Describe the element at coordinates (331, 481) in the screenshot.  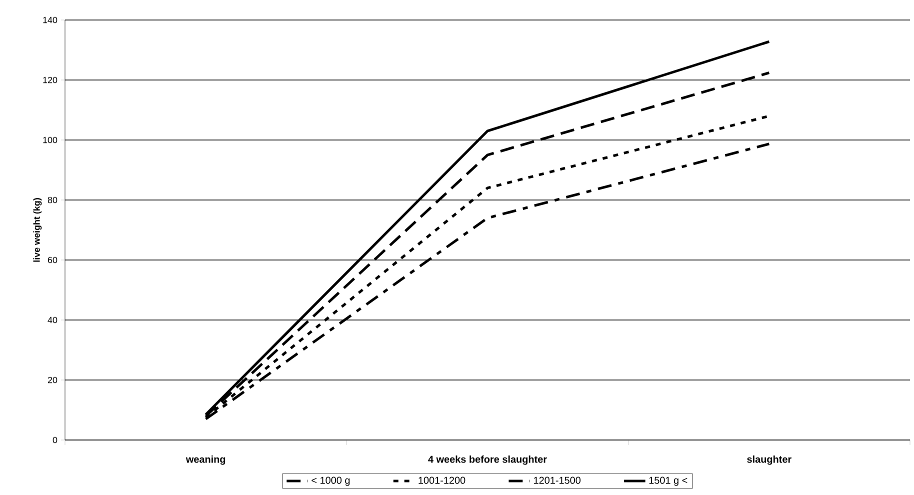
I see `legend-label: < 1000 g` at that location.